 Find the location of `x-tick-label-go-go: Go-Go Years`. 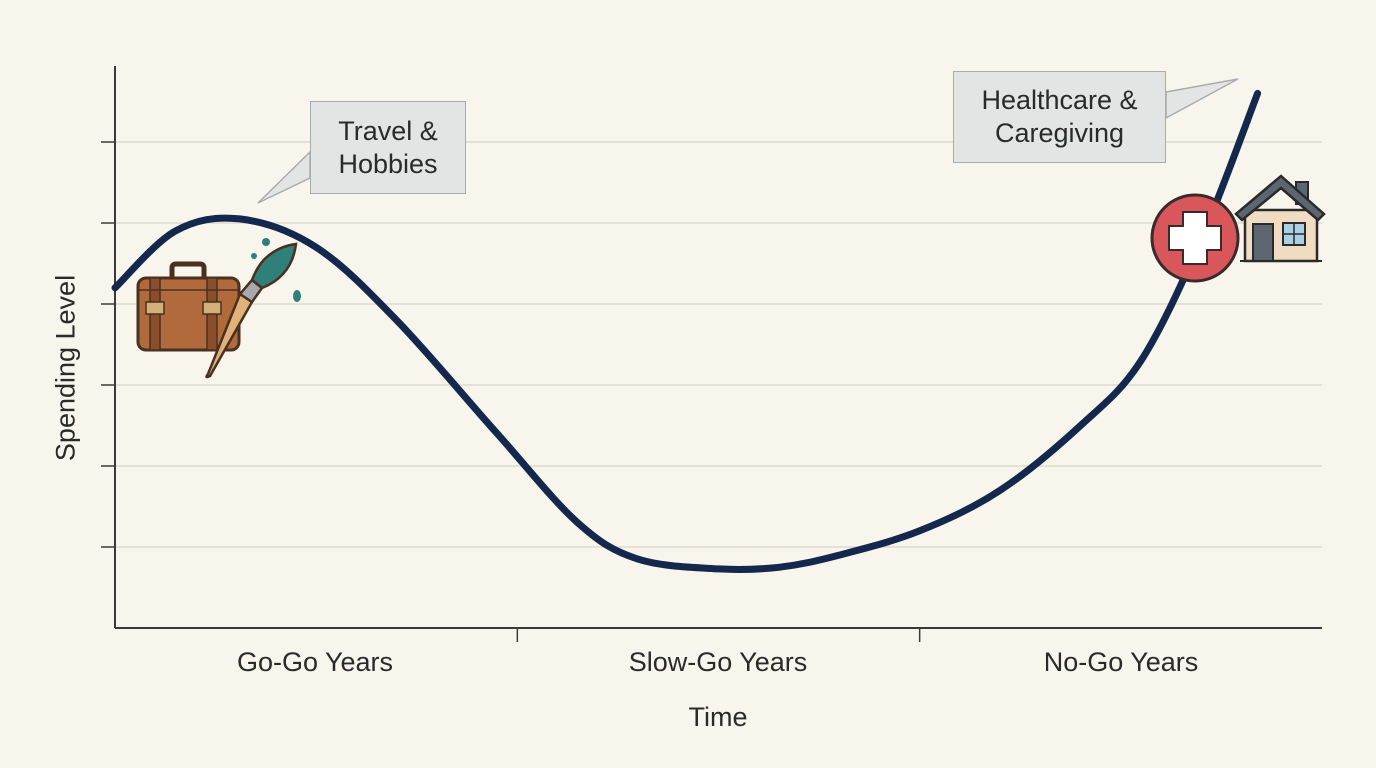

x-tick-label-go-go: Go-Go Years is located at coordinates (315, 662).